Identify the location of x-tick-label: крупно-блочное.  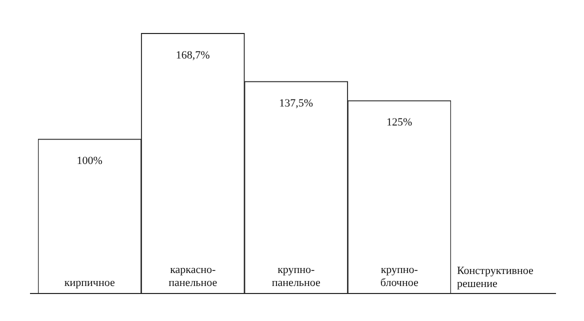
(399, 276).